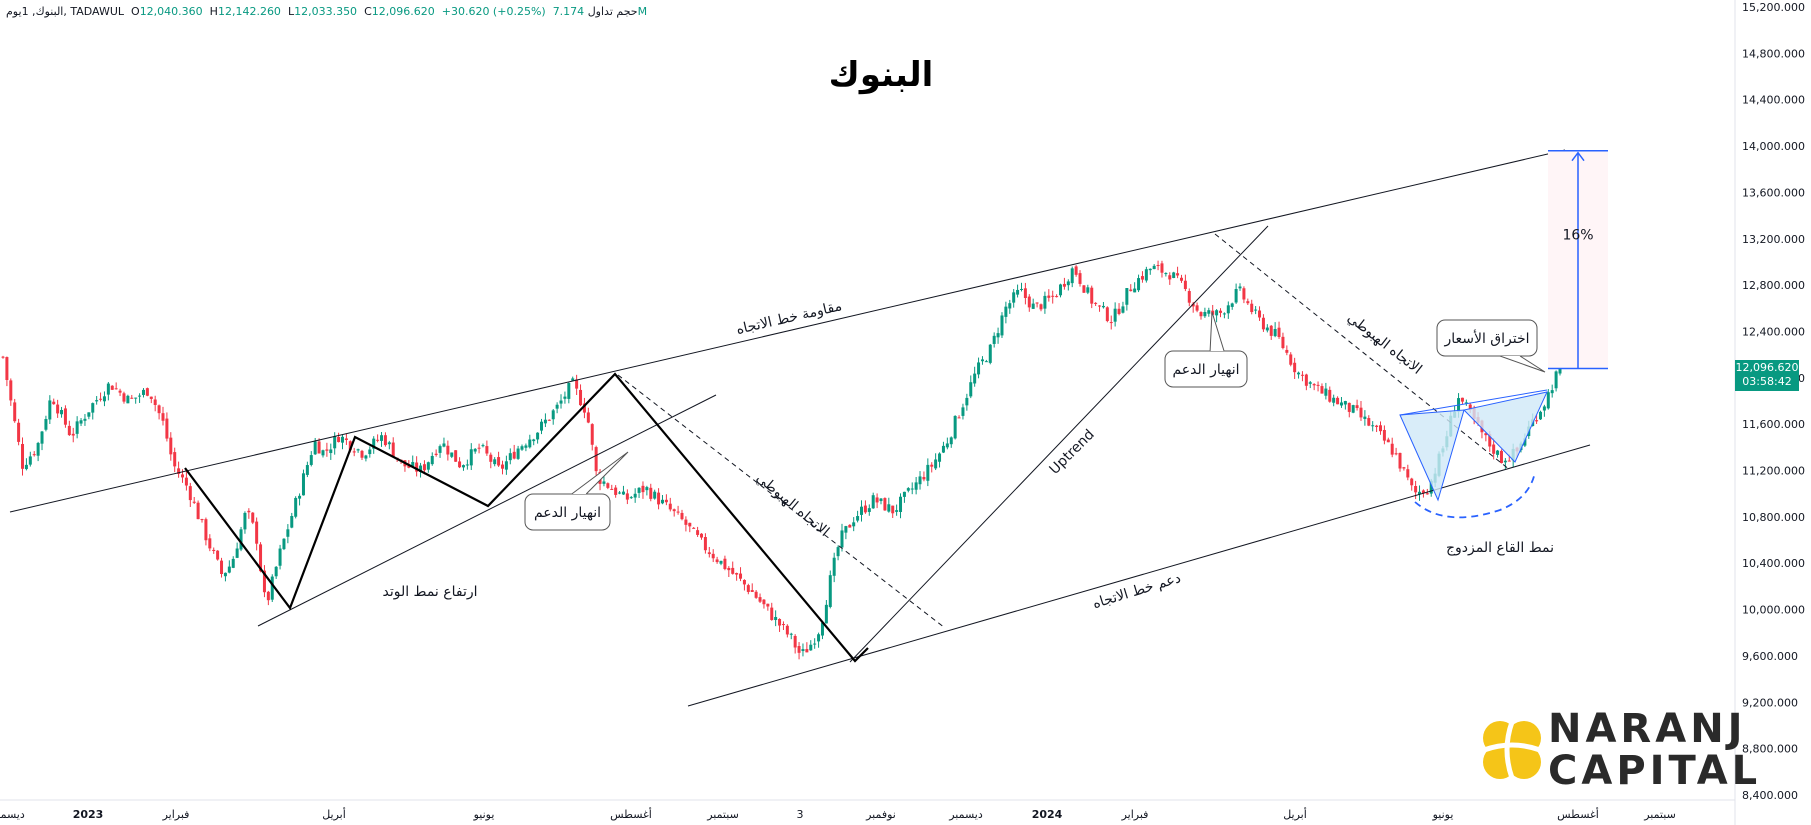 The height and width of the screenshot is (825, 1811). I want to click on symbol-name: البنوك, so click(49, 11).